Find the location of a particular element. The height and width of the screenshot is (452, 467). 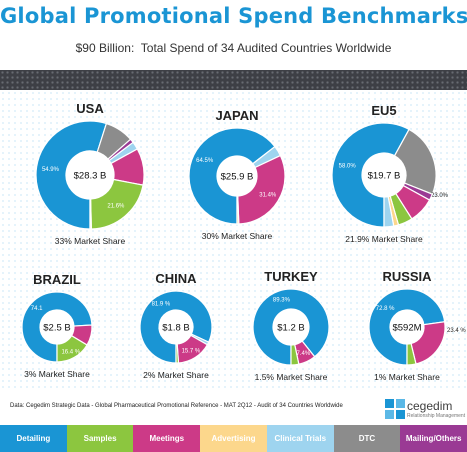

legend-mailing-others: Mailing/Others is located at coordinates (433, 438).